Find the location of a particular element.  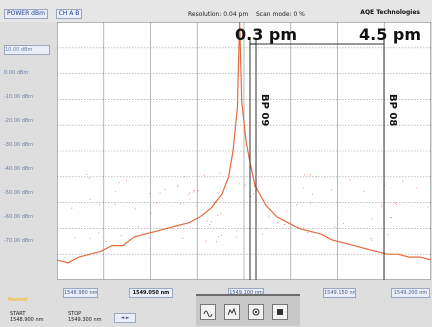

y-axis-label: -60.00 dBm is located at coordinates (28, 217).